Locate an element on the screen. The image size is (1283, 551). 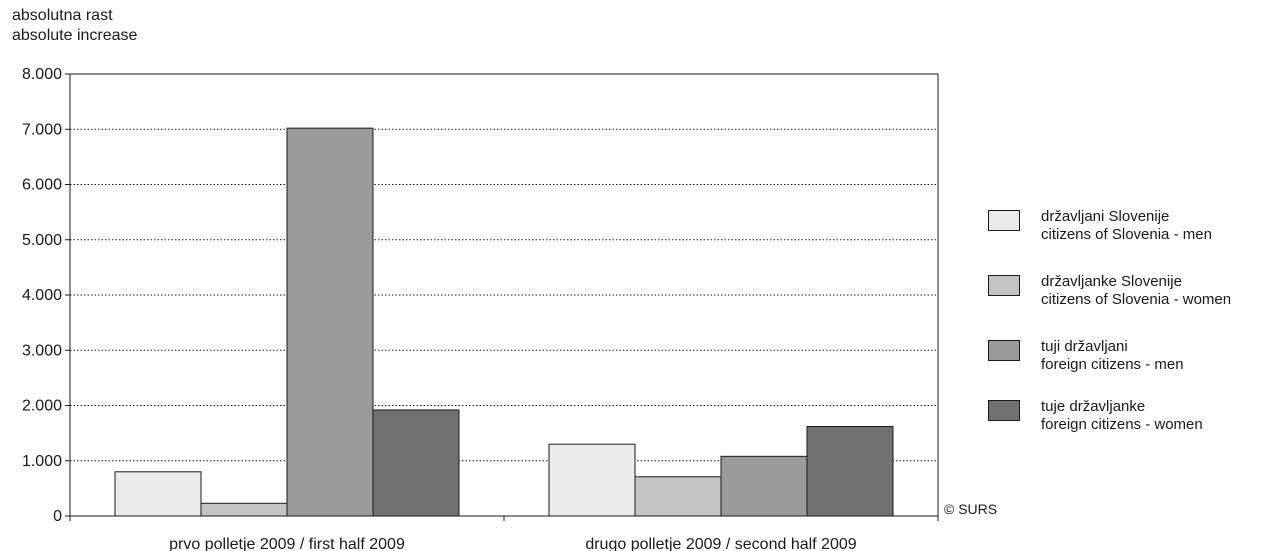
legend-label-line-2: citizens of Slovenia - women is located at coordinates (1136, 299).